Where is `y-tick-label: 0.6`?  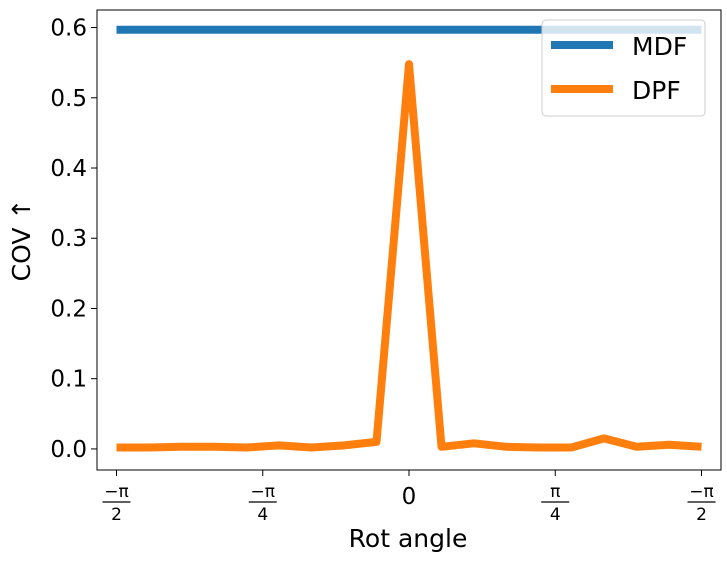 y-tick-label: 0.6 is located at coordinates (68, 29).